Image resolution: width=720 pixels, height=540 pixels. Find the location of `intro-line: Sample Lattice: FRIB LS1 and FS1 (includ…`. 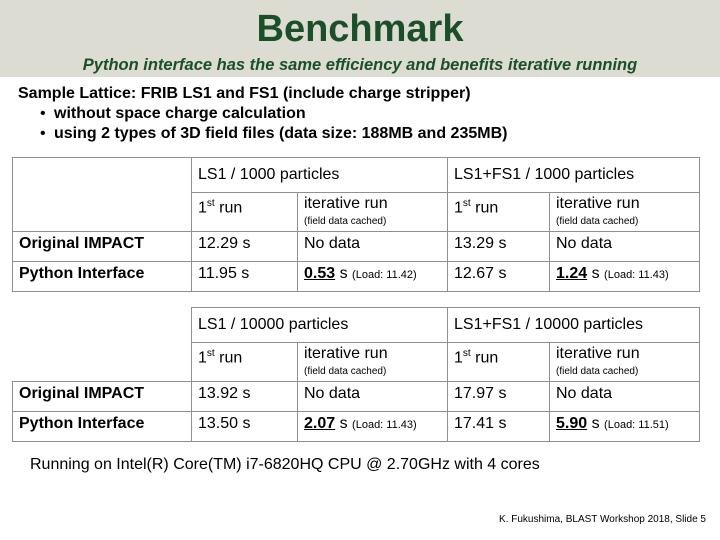

intro-line: Sample Lattice: FRIB LS1 and FS1 (includ… is located at coordinates (244, 93).